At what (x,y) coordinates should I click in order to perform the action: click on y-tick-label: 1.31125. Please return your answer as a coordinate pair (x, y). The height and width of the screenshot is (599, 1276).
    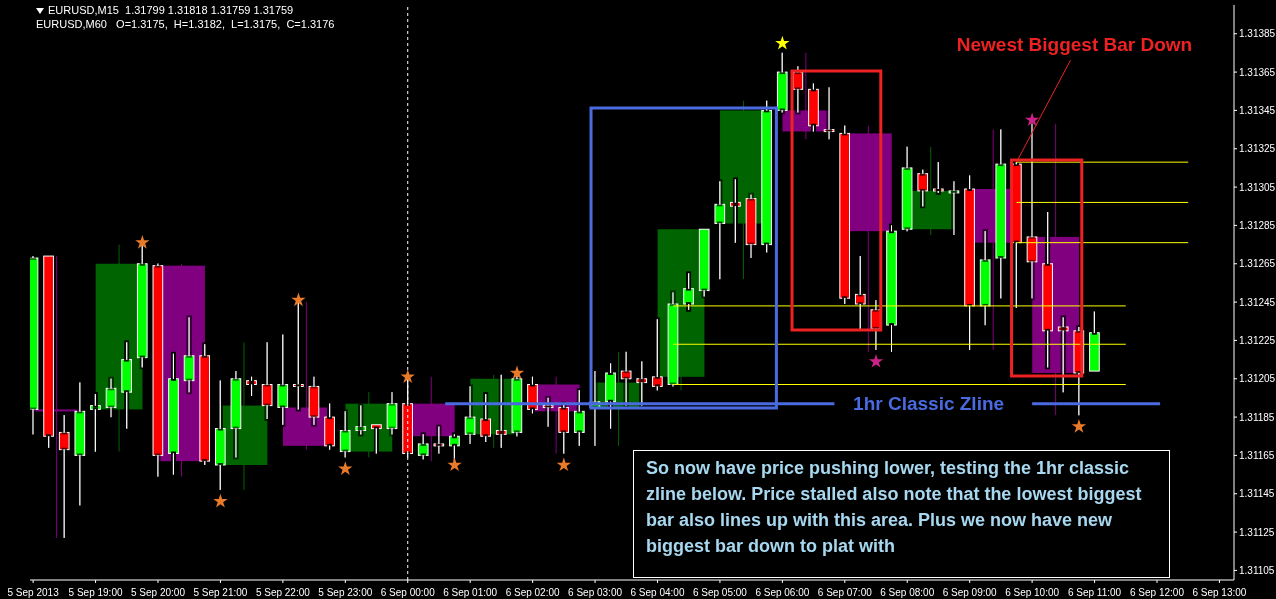
    Looking at the image, I should click on (1257, 532).